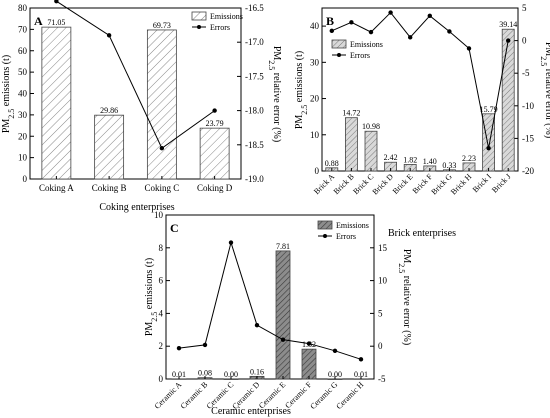 Image resolution: width=550 pixels, height=418 pixels. What do you see at coordinates (56, 22) in the screenshot?
I see `bar-value-label: 71.05` at bounding box center [56, 22].